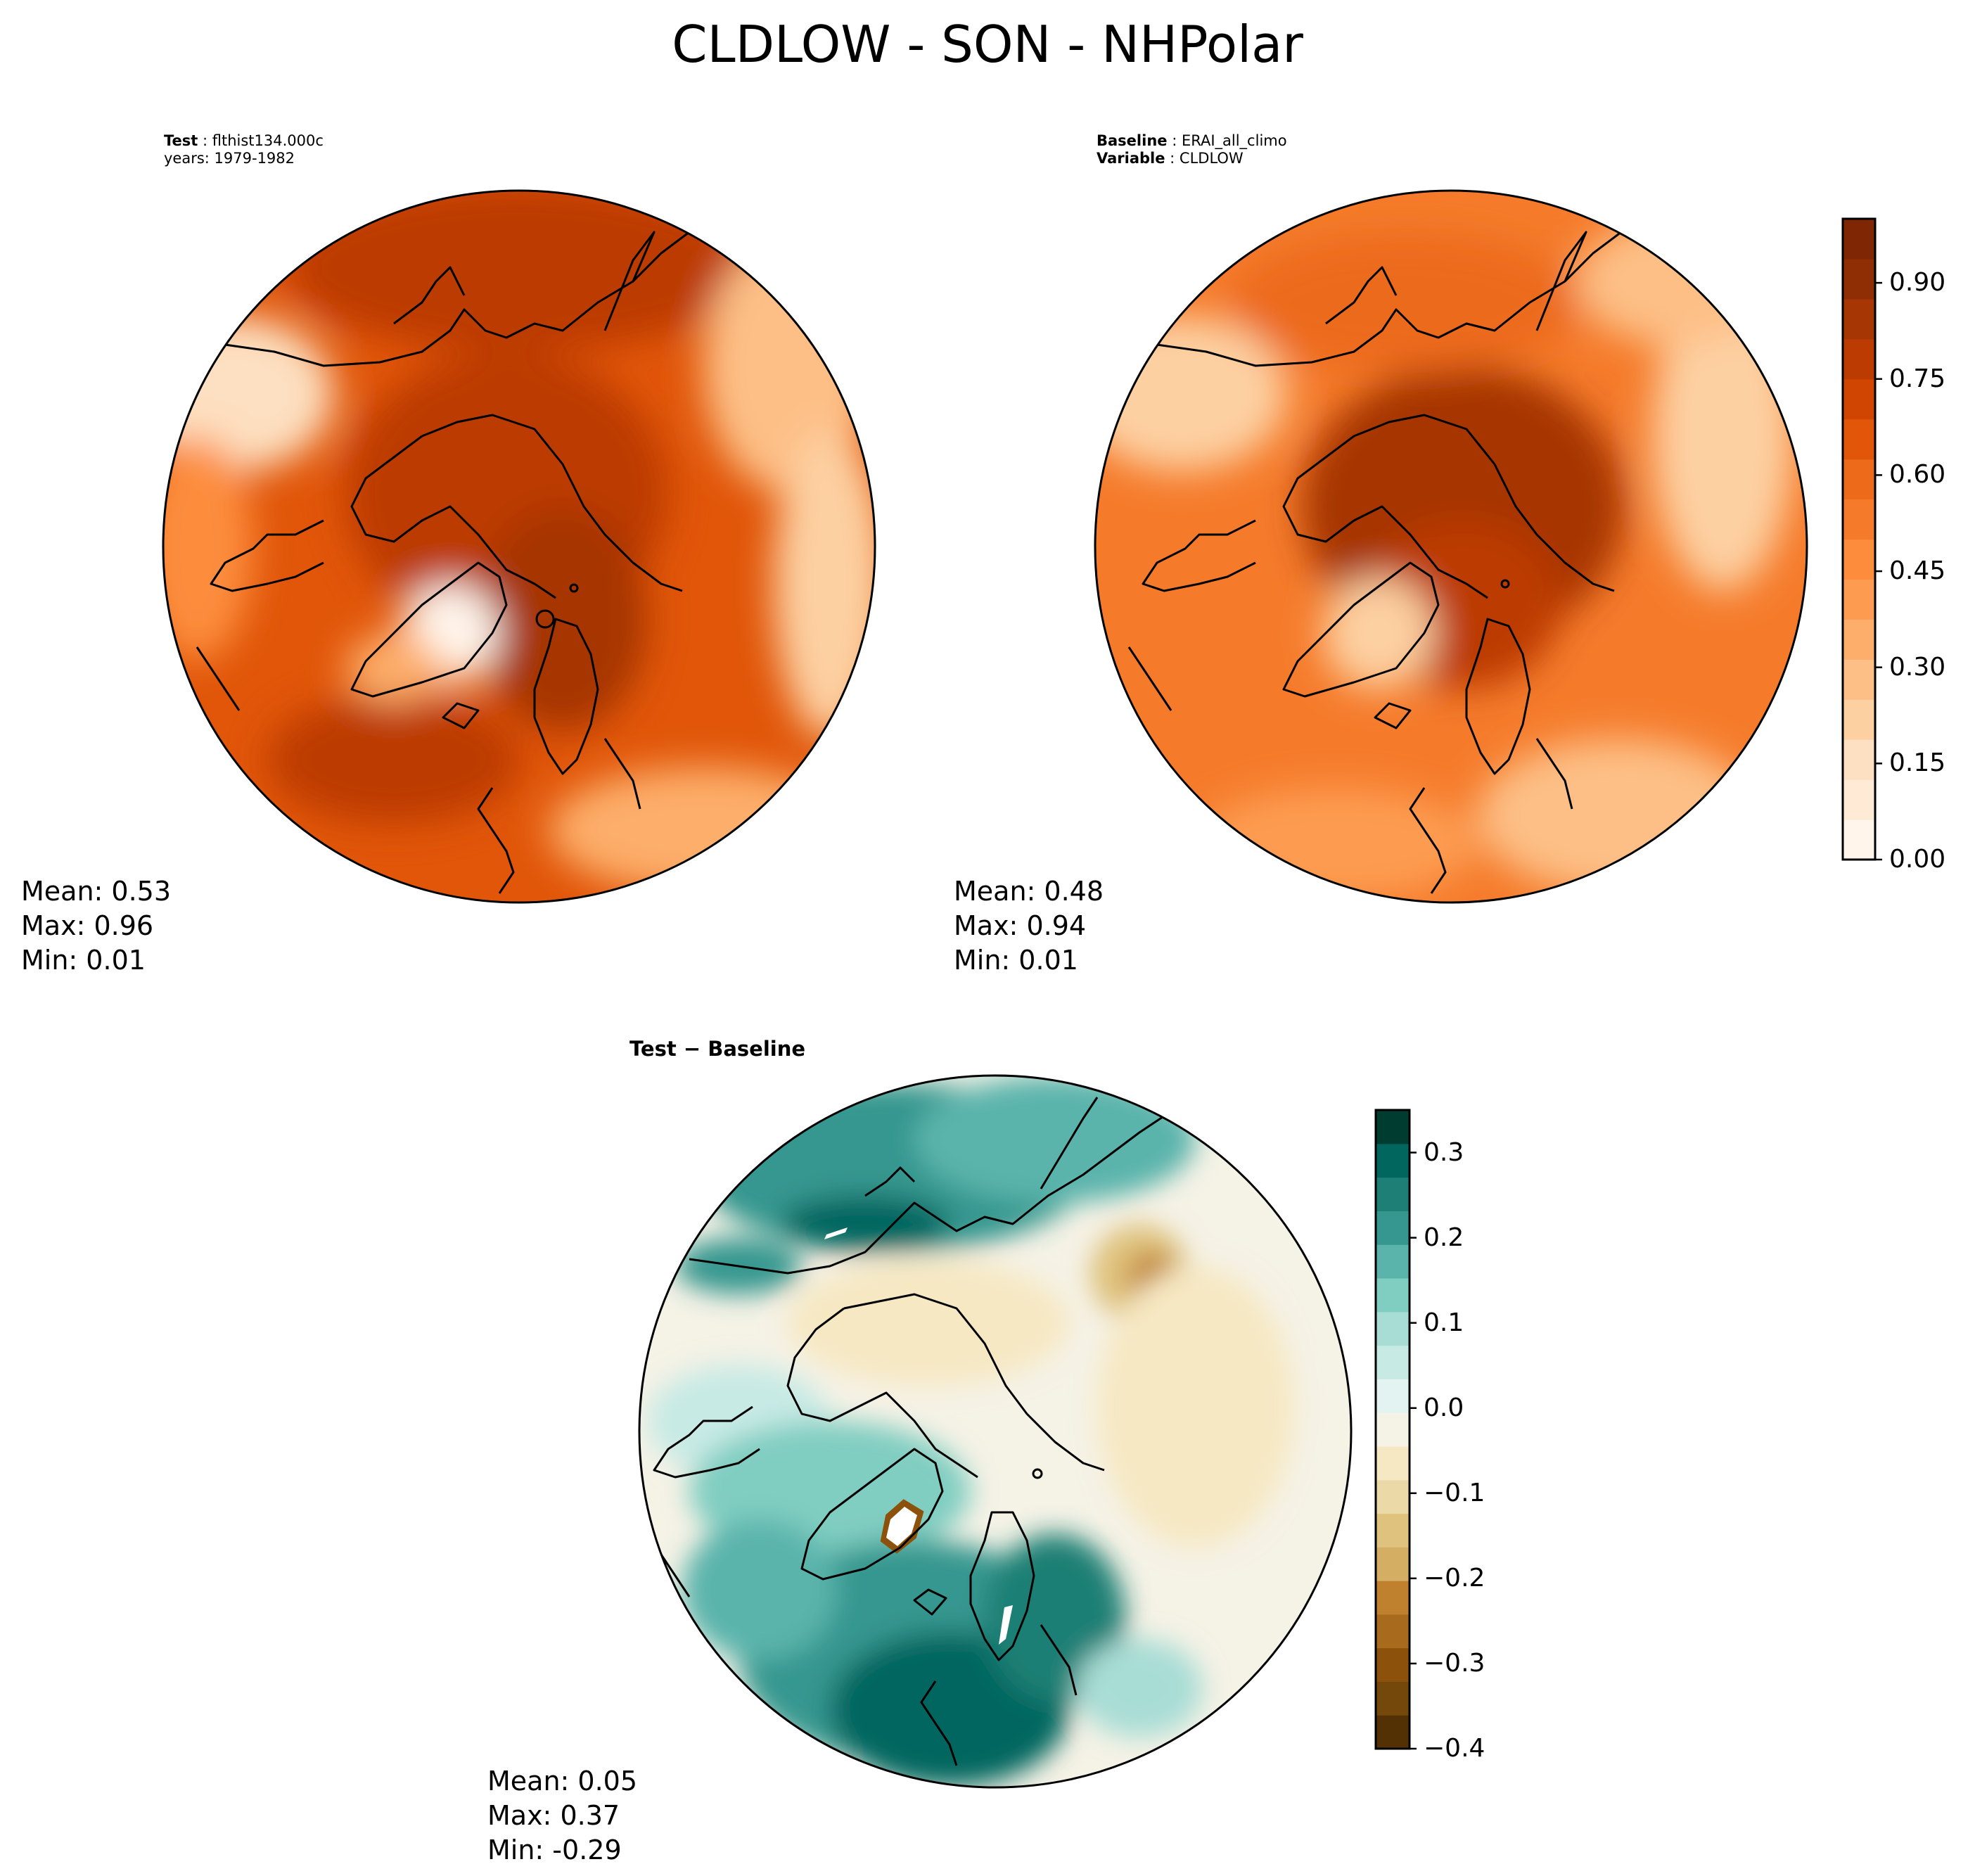  I want to click on difference-colorbar-tick-label: −0.1, so click(1454, 1492).